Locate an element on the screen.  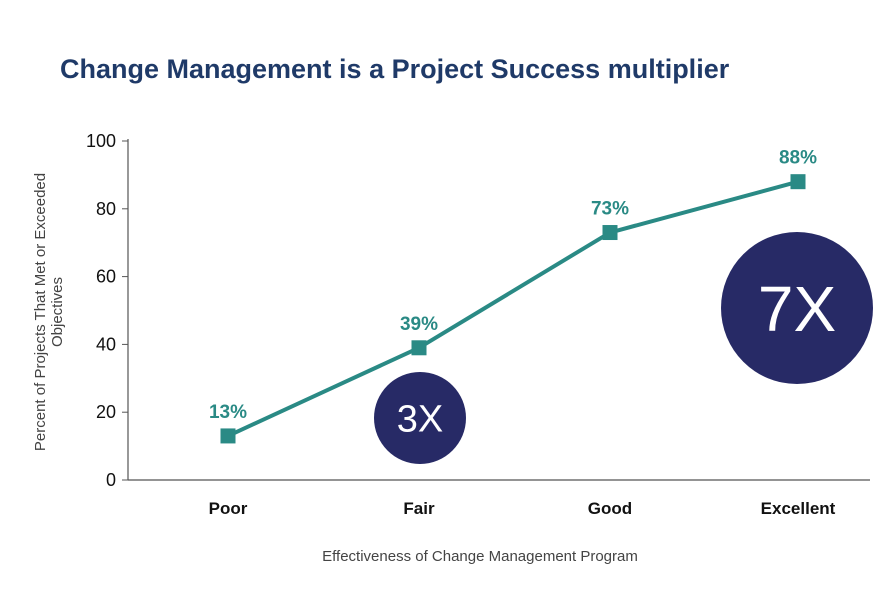
y-tick-label: 100 is located at coordinates (101, 141).